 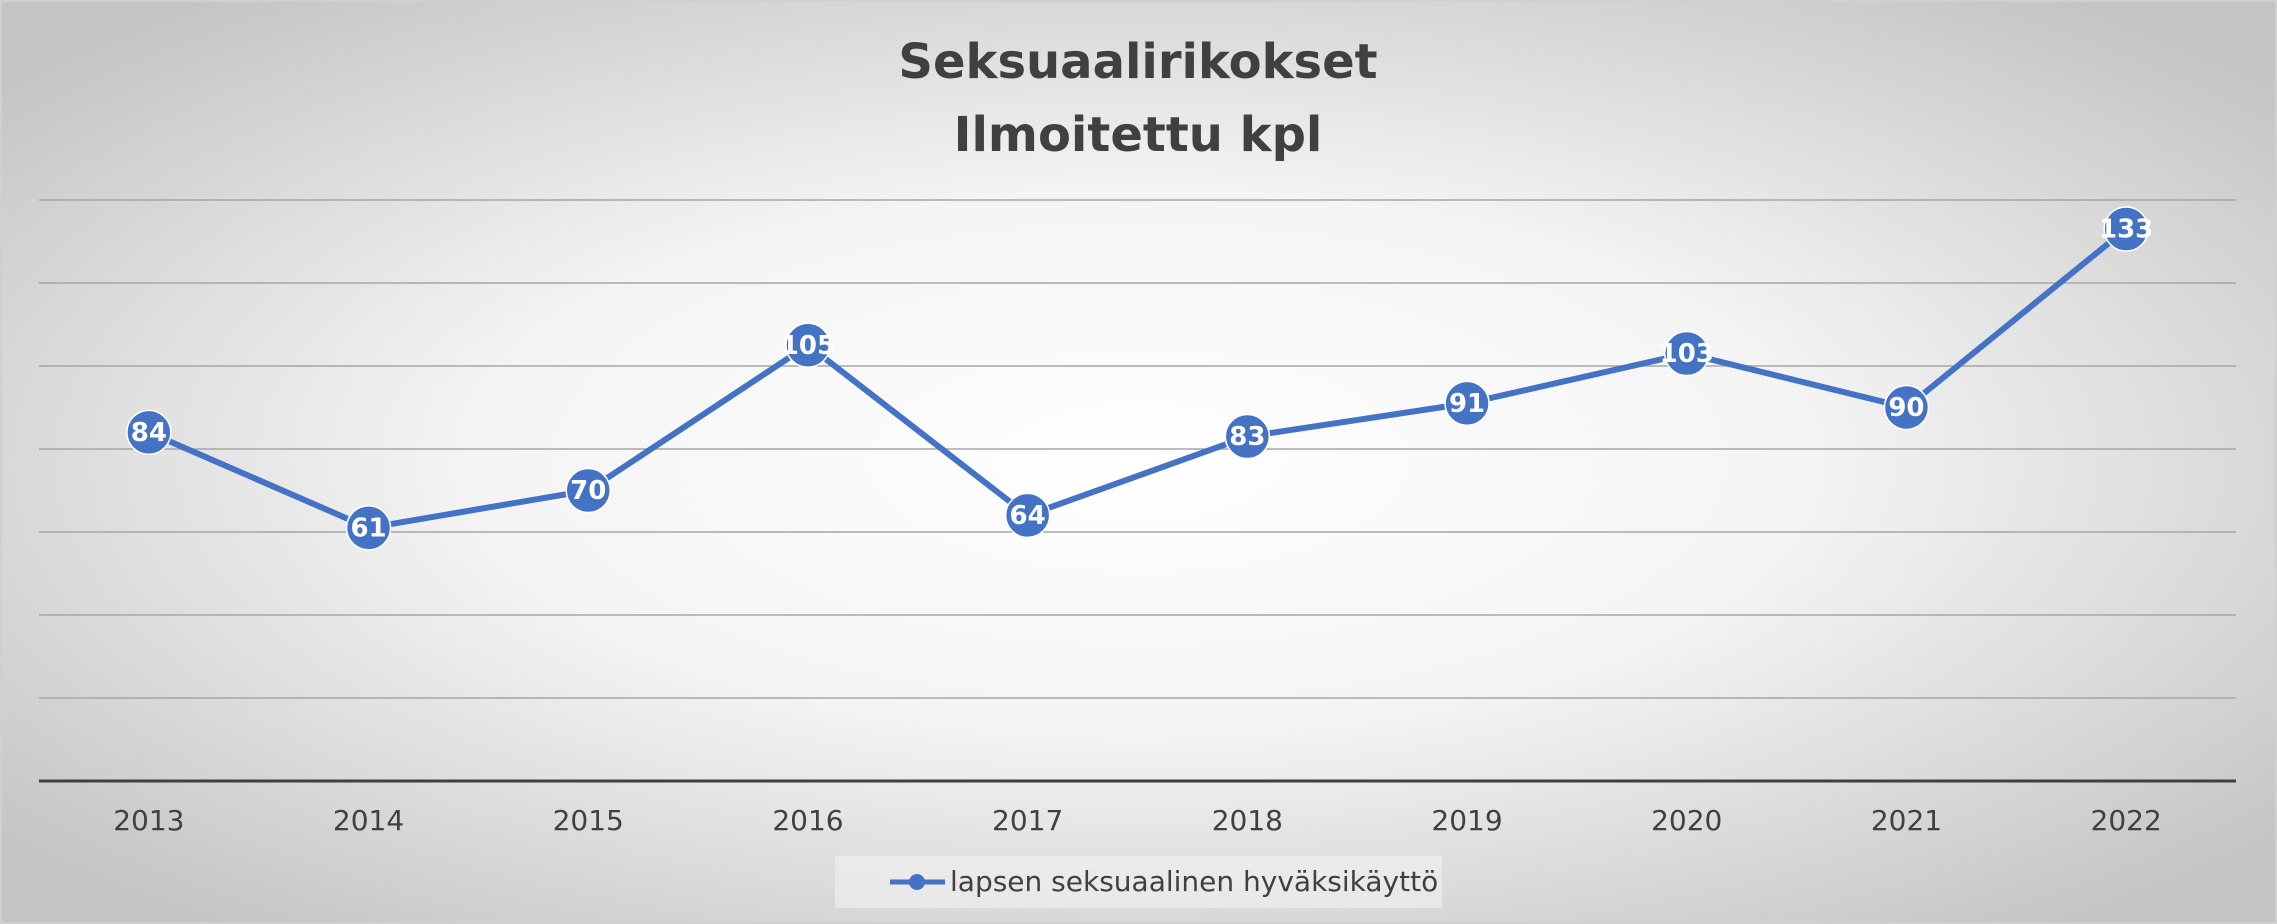 What do you see at coordinates (1686, 820) in the screenshot?
I see `x-tick-label: 2020` at bounding box center [1686, 820].